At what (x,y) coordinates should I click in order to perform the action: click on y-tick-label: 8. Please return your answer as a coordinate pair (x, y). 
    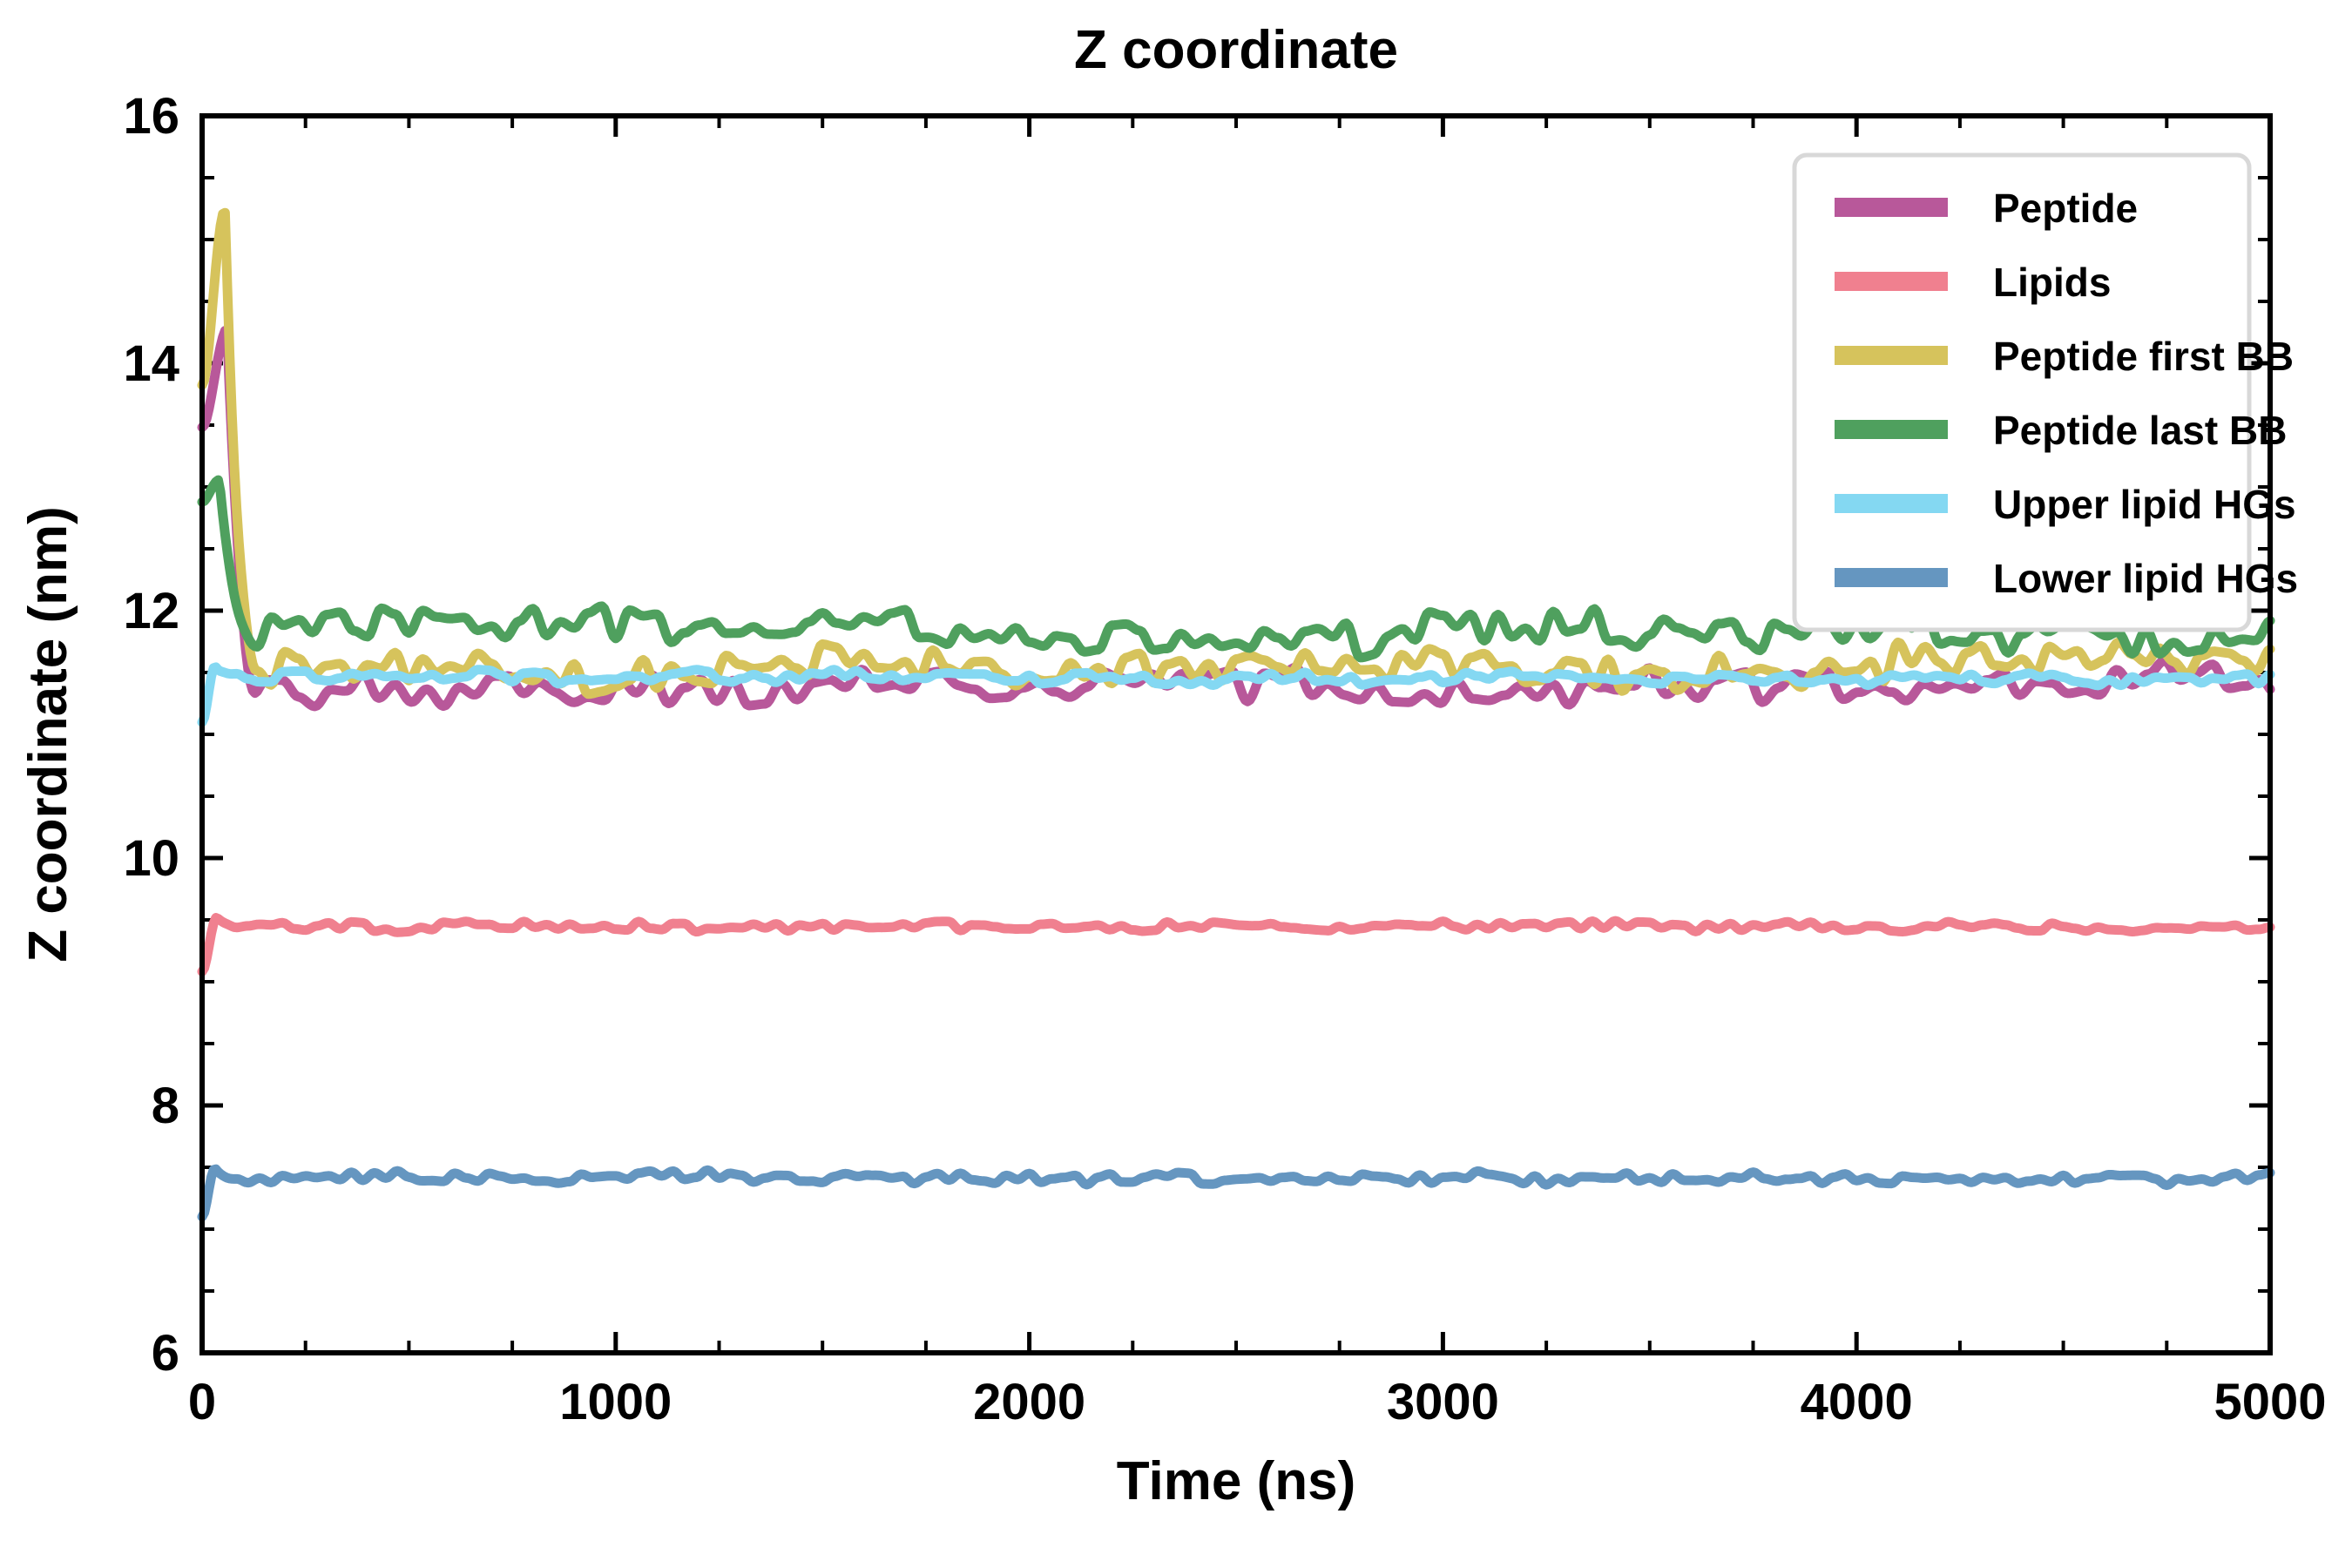
    Looking at the image, I should click on (166, 1106).